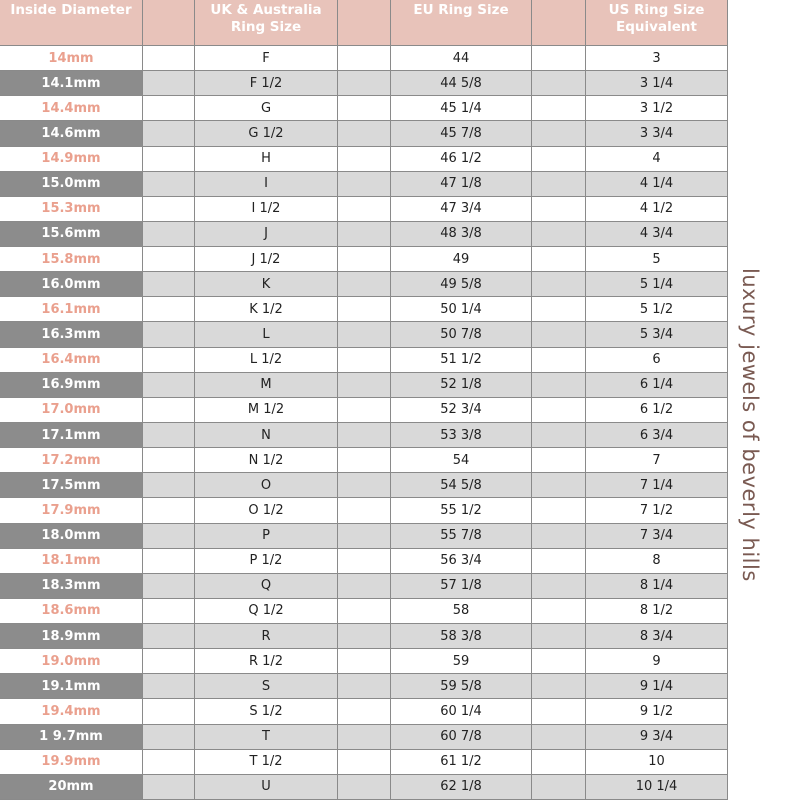 Image resolution: width=800 pixels, height=800 pixels. I want to click on table-cell: 19.0mm, so click(71, 662).